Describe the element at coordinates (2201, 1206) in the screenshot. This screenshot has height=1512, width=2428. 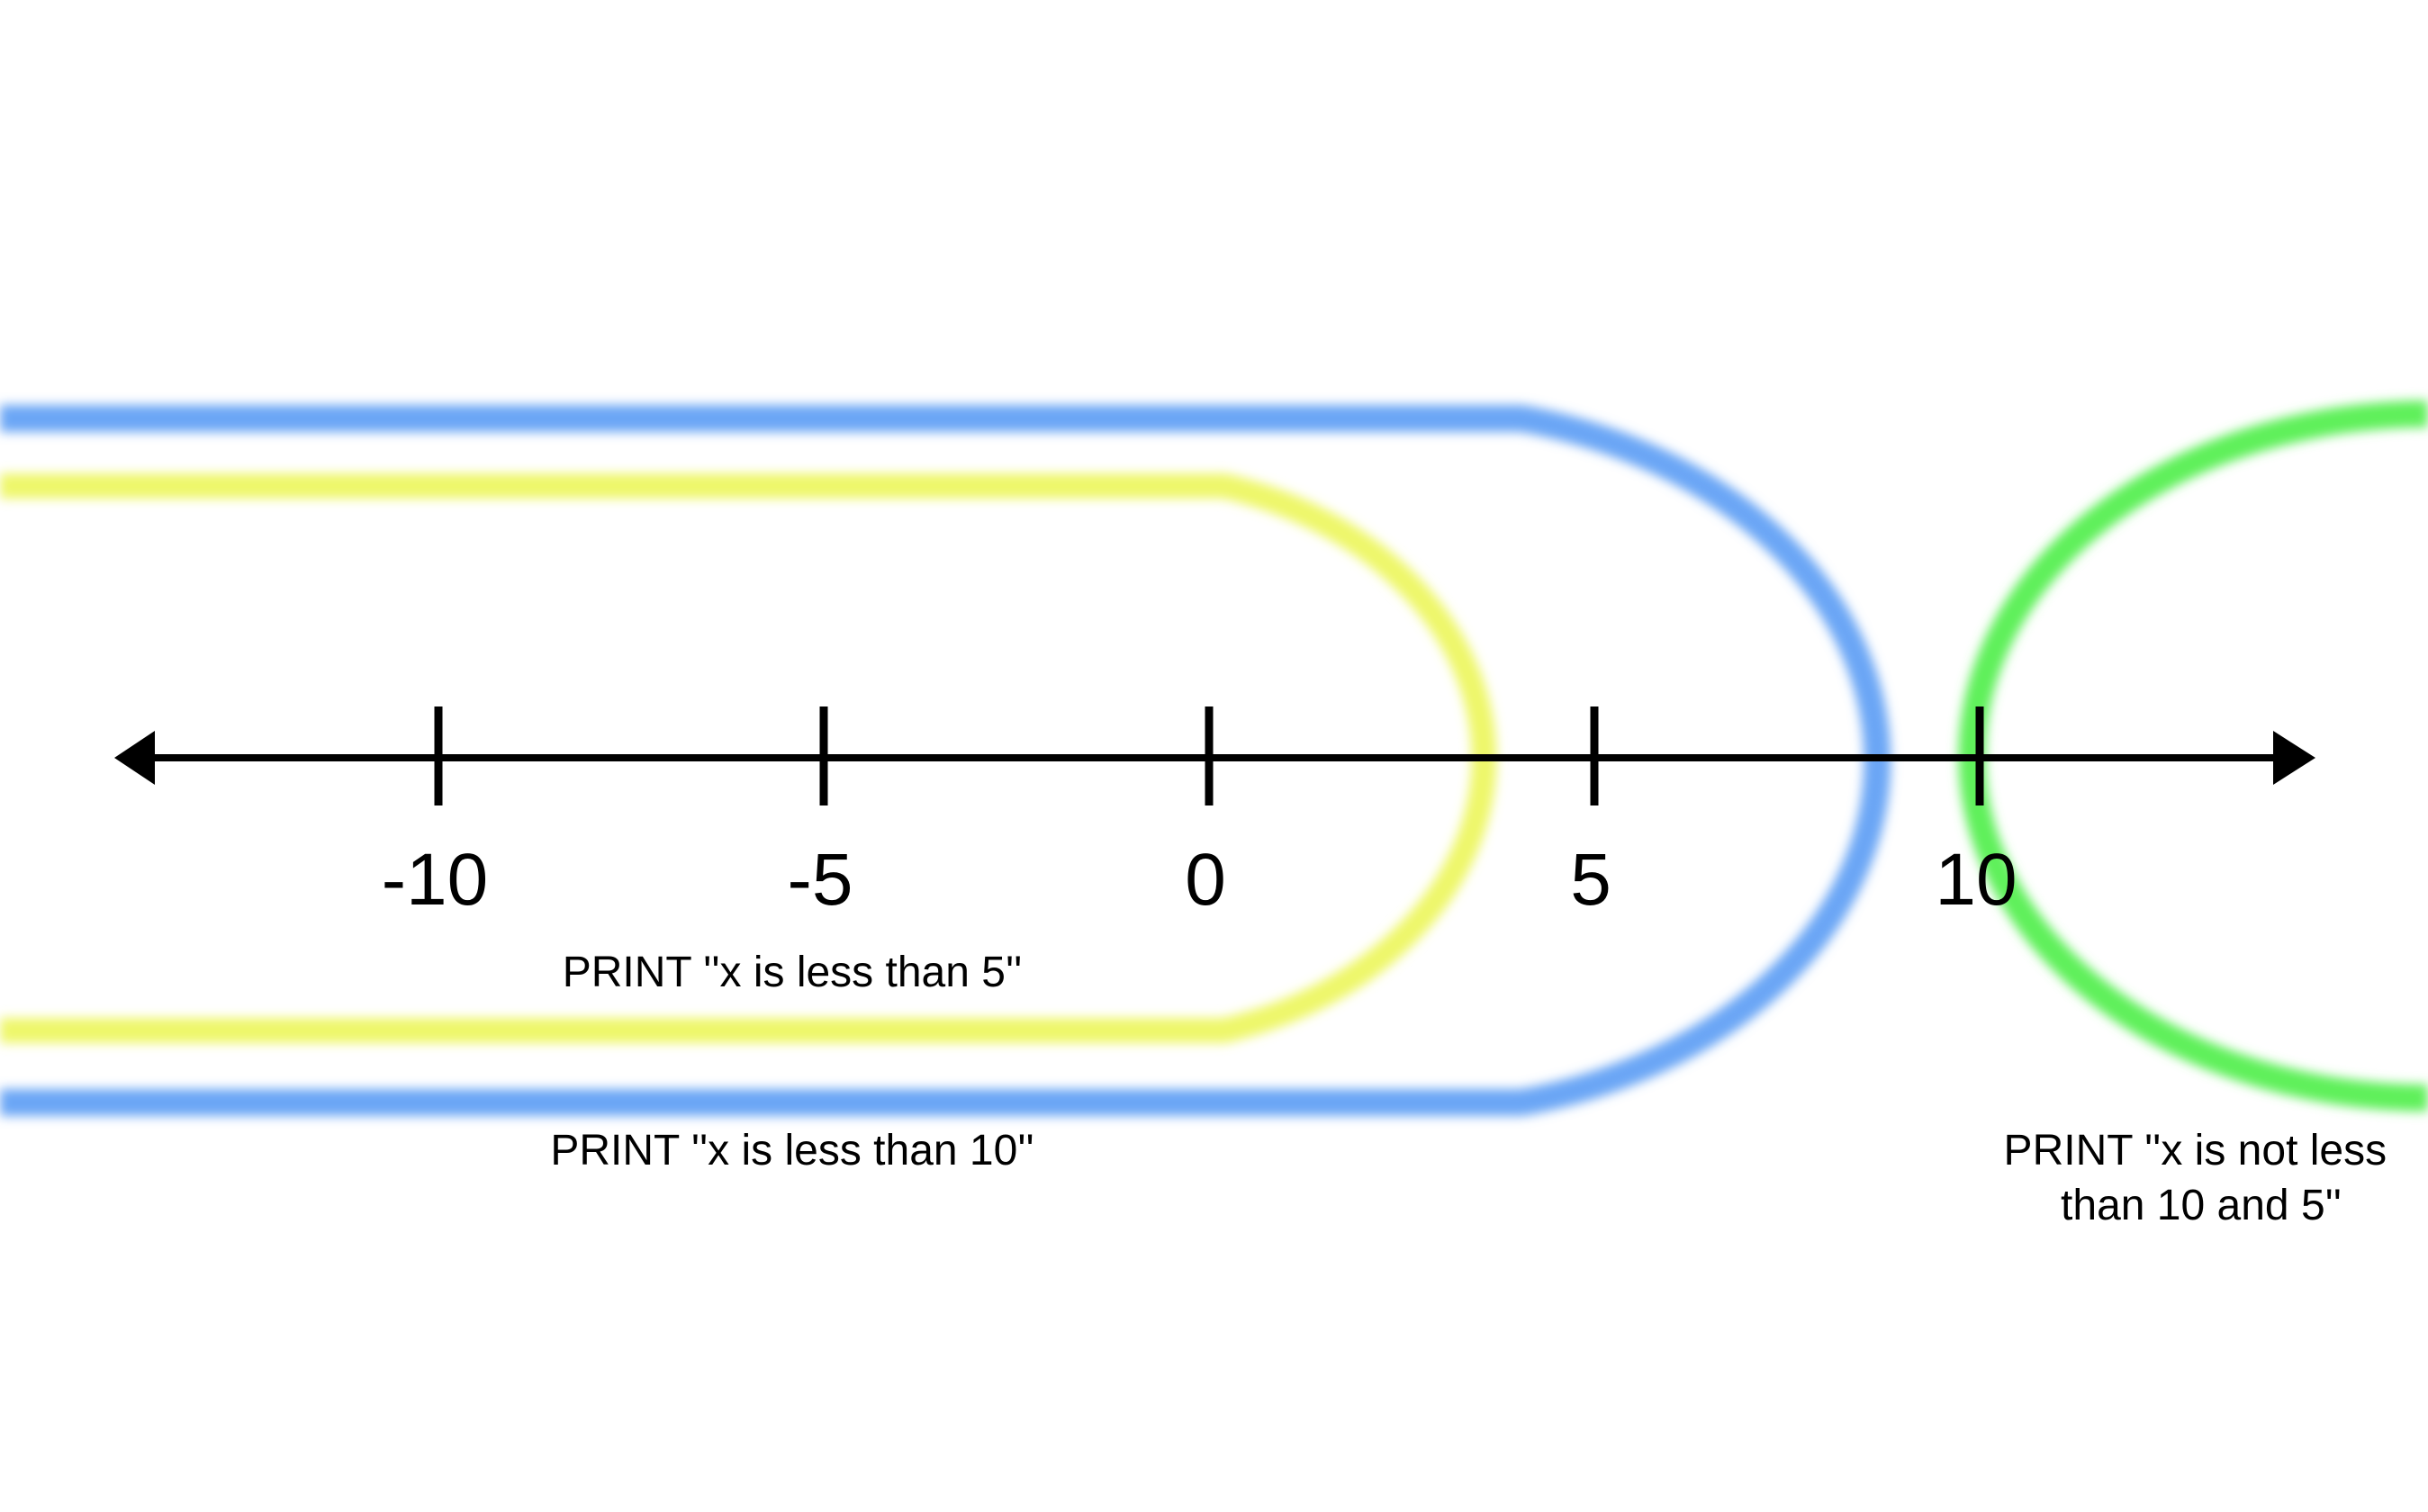
I see `not-less-than-10-label-line-2: than 10 and 5''` at that location.